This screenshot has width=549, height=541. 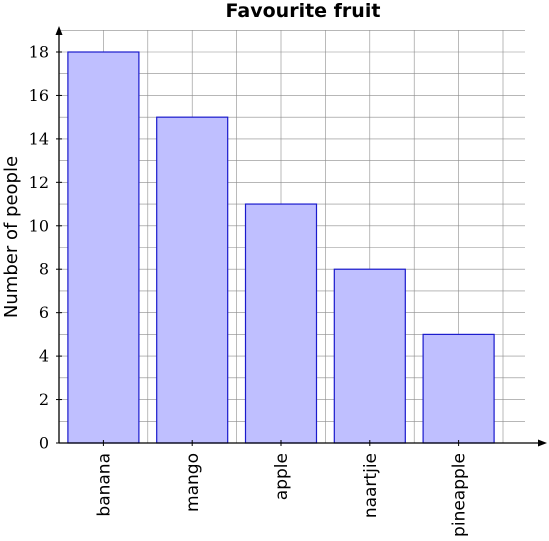 I want to click on y-tick-label: 14, so click(x=39, y=138).